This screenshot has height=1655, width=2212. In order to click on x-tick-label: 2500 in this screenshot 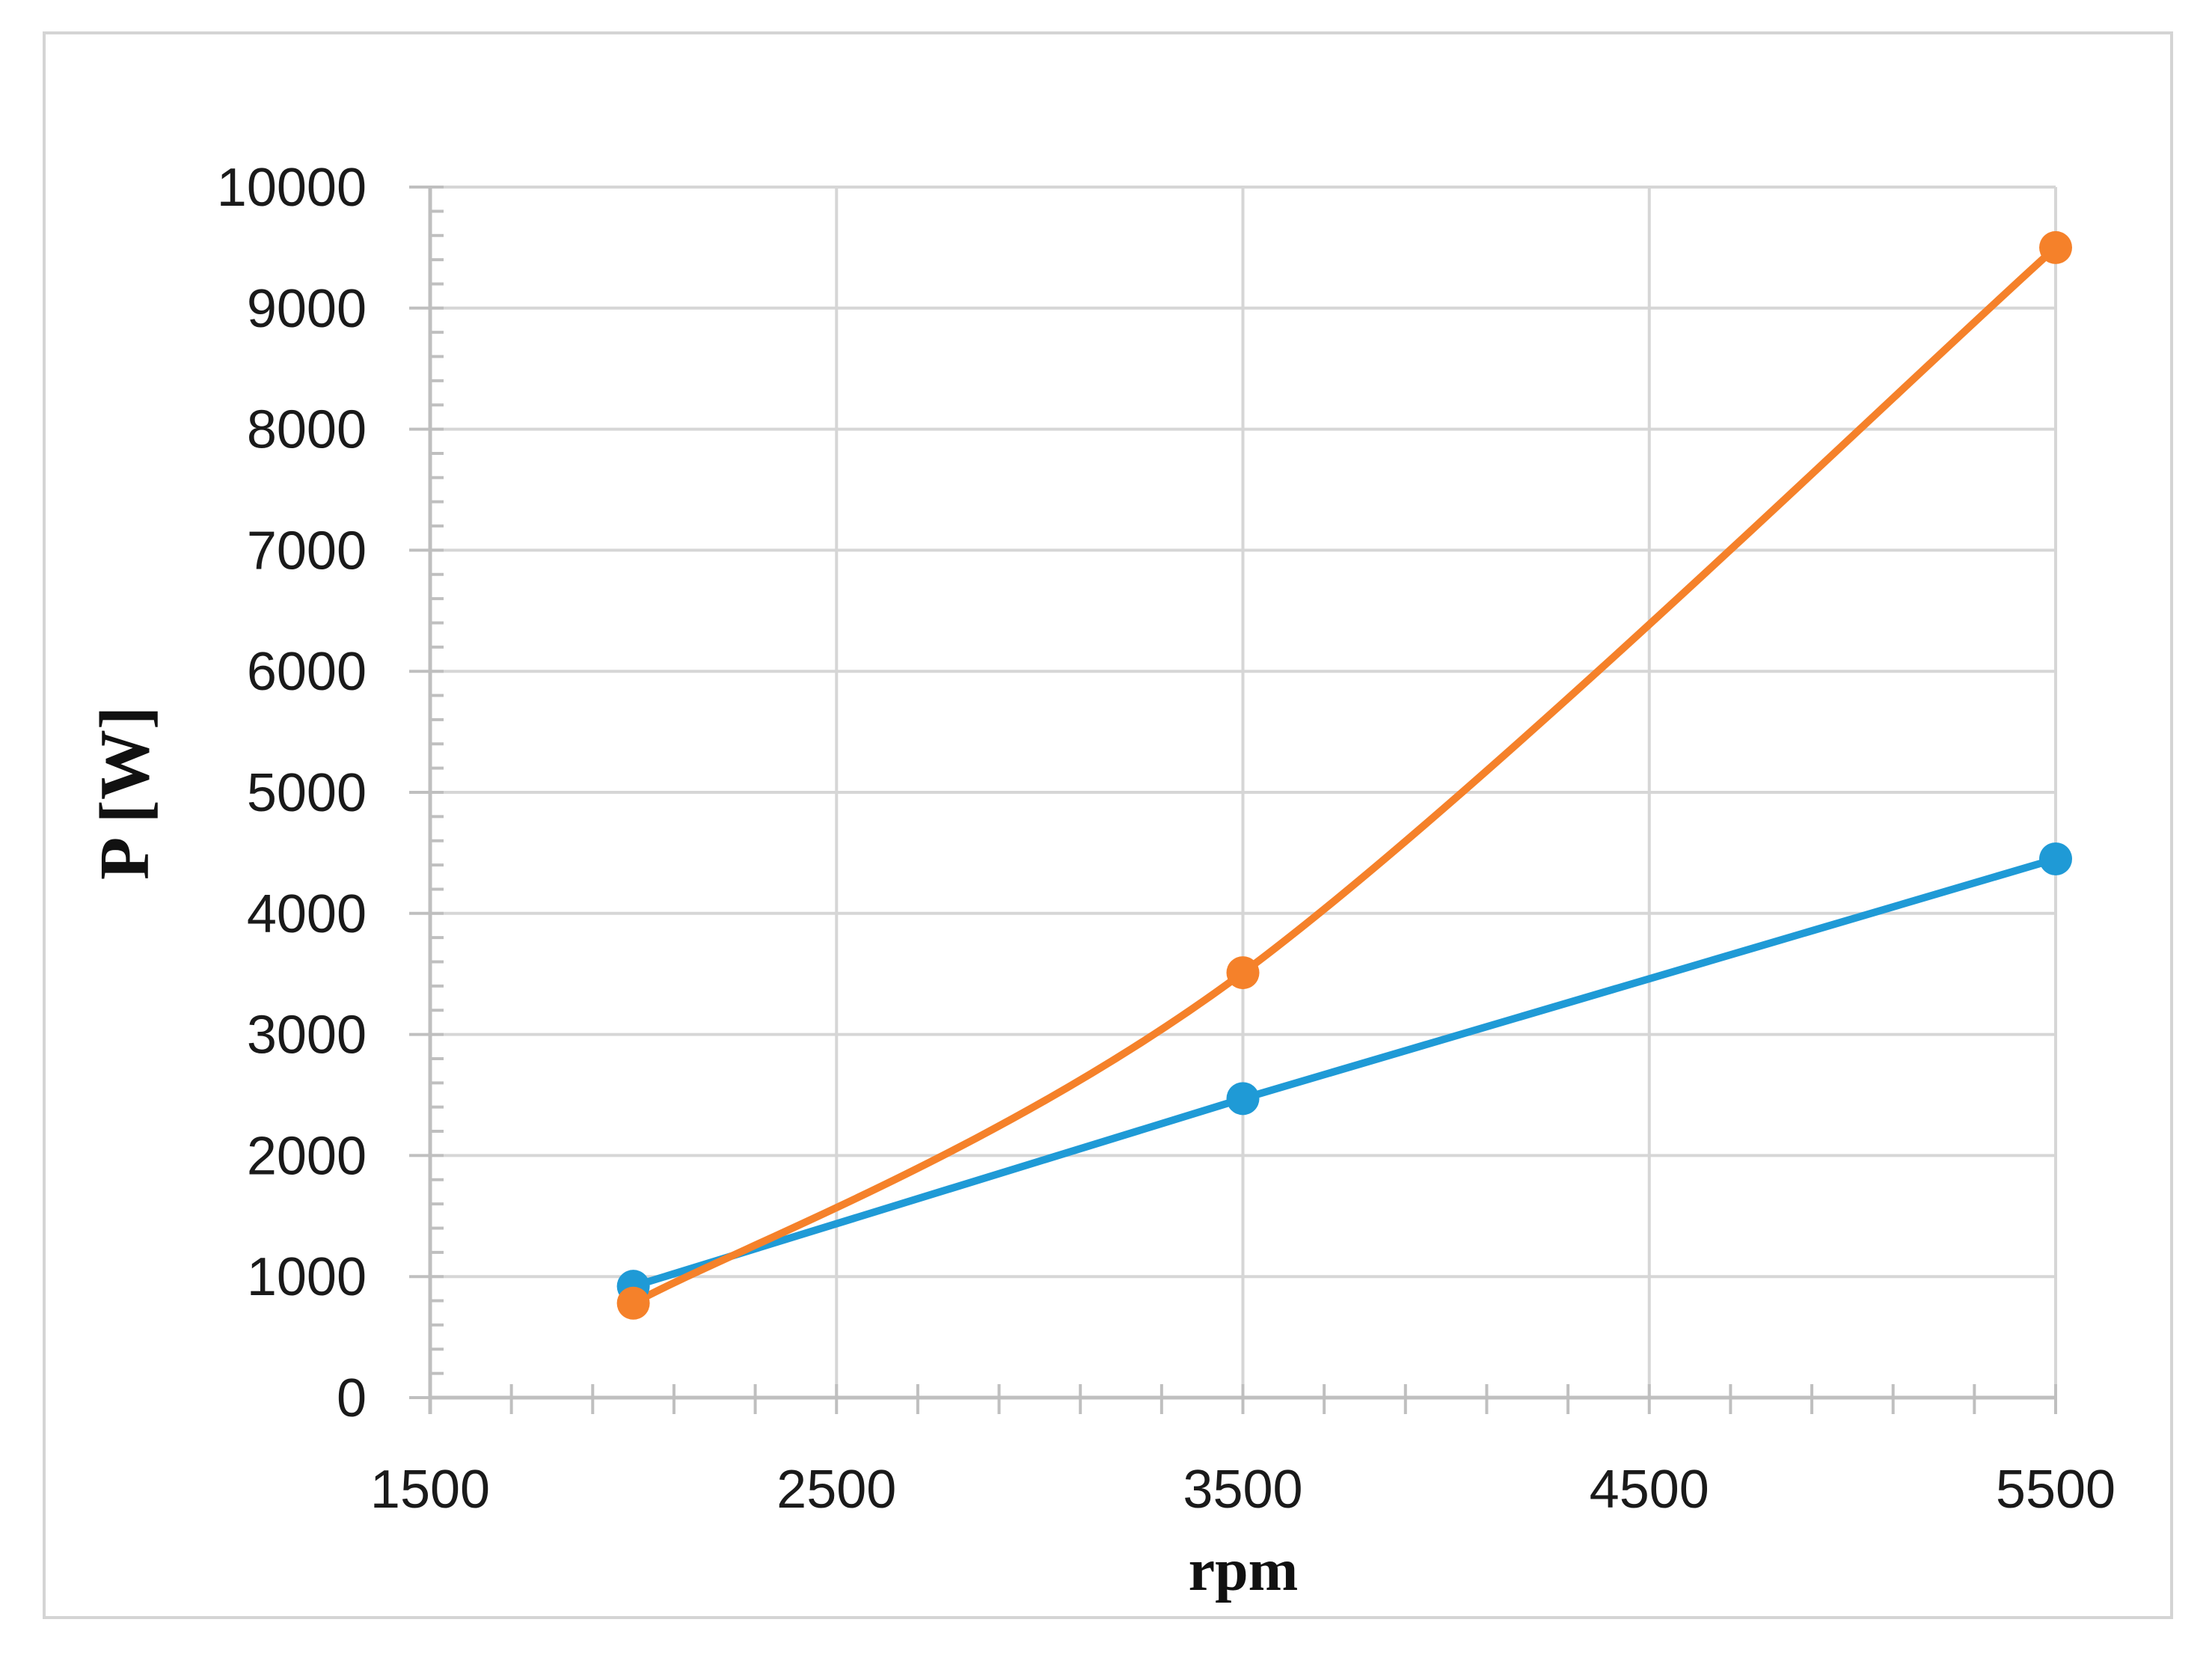, I will do `click(836, 1490)`.